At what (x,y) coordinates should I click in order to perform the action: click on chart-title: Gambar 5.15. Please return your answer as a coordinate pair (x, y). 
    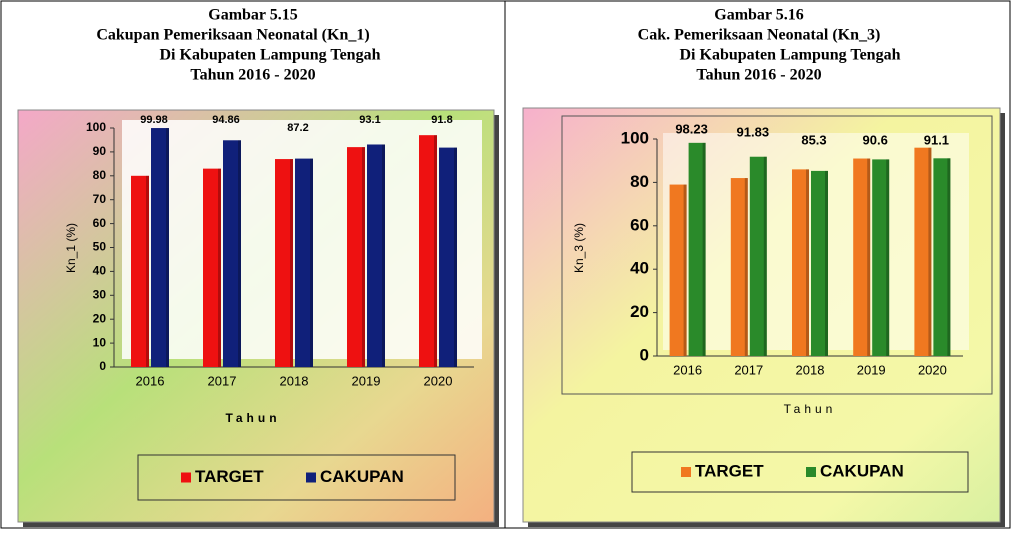
    Looking at the image, I should click on (252, 15).